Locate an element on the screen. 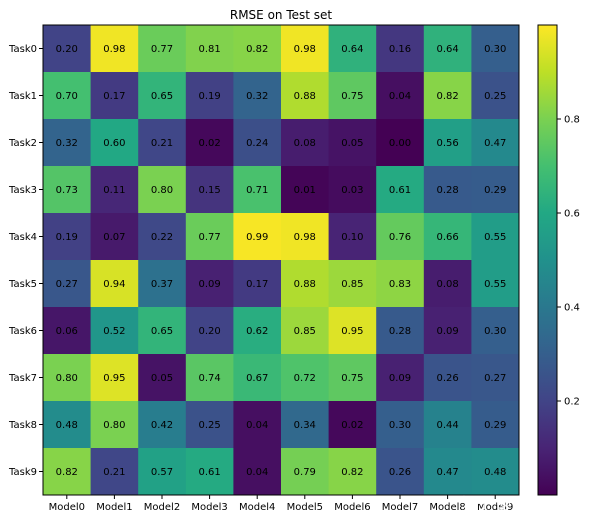  x-tick-label: Model0 is located at coordinates (67, 507).